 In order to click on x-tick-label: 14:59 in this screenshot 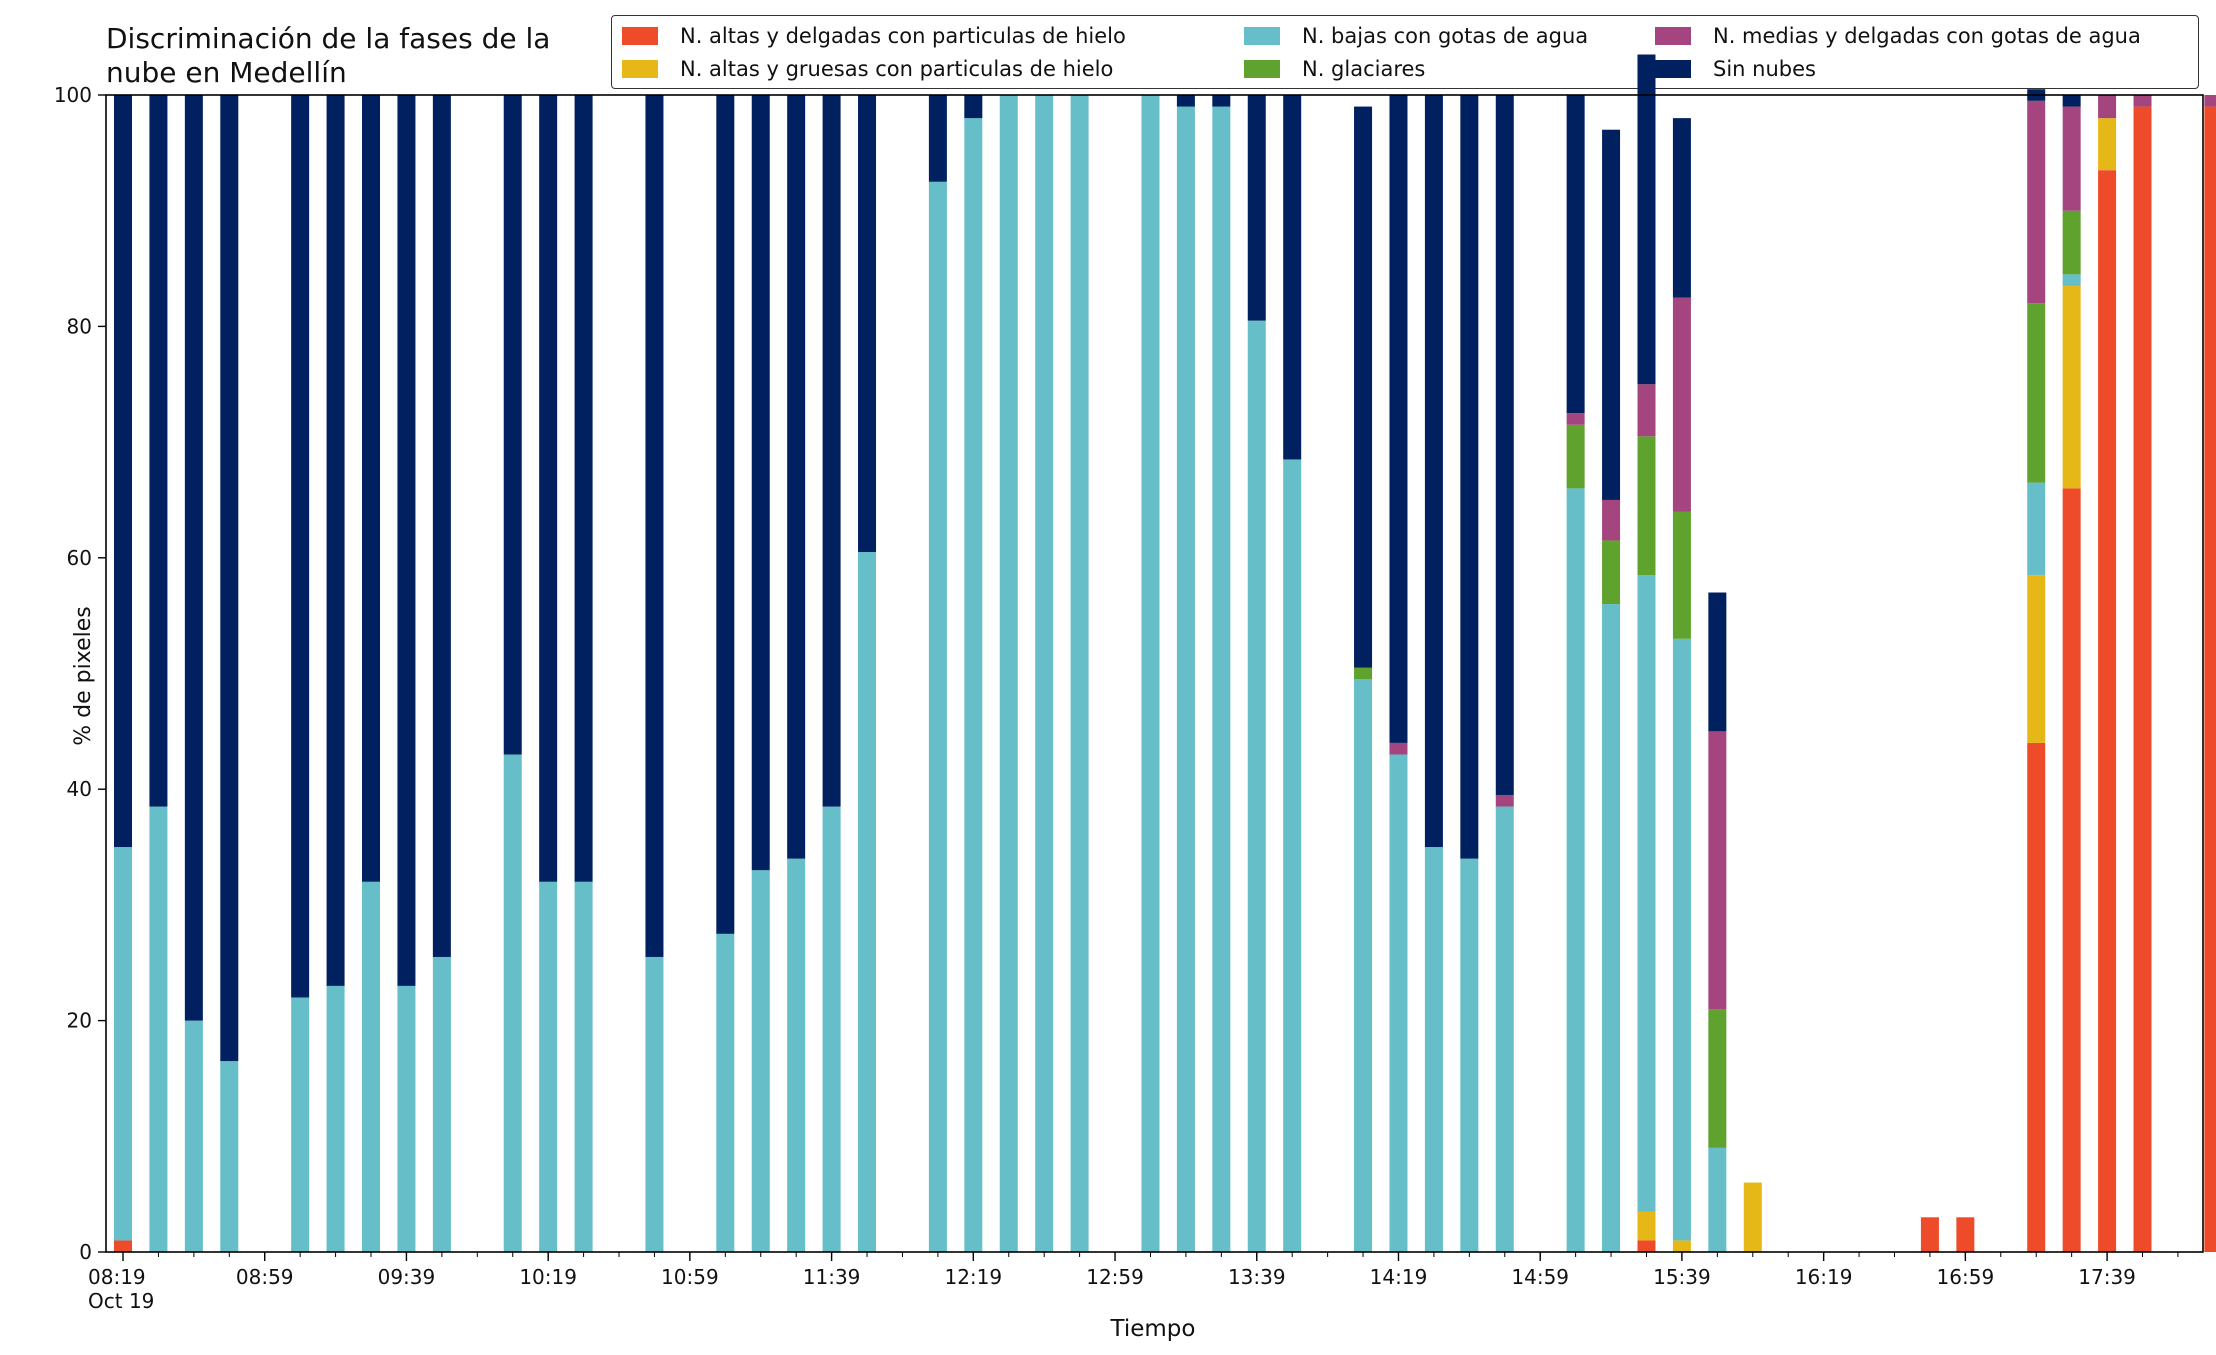, I will do `click(1540, 1277)`.